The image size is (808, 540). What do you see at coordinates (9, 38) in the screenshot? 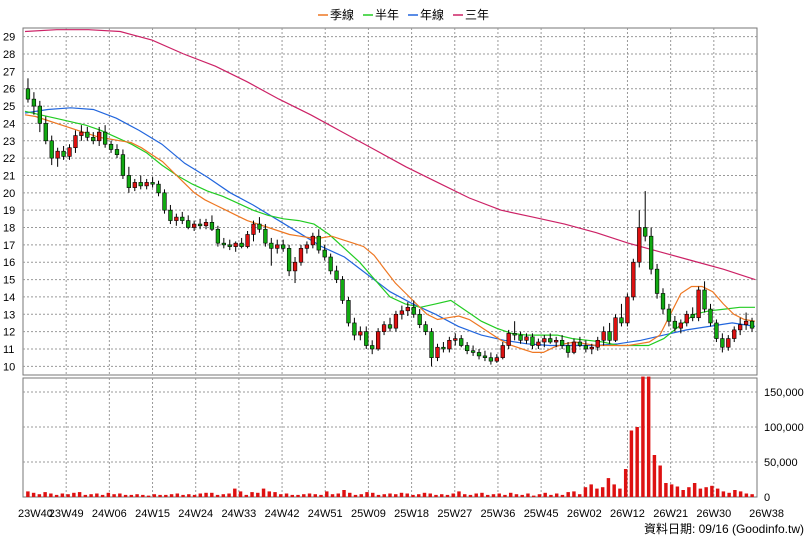
I see `price-tick-label: 29` at bounding box center [9, 38].